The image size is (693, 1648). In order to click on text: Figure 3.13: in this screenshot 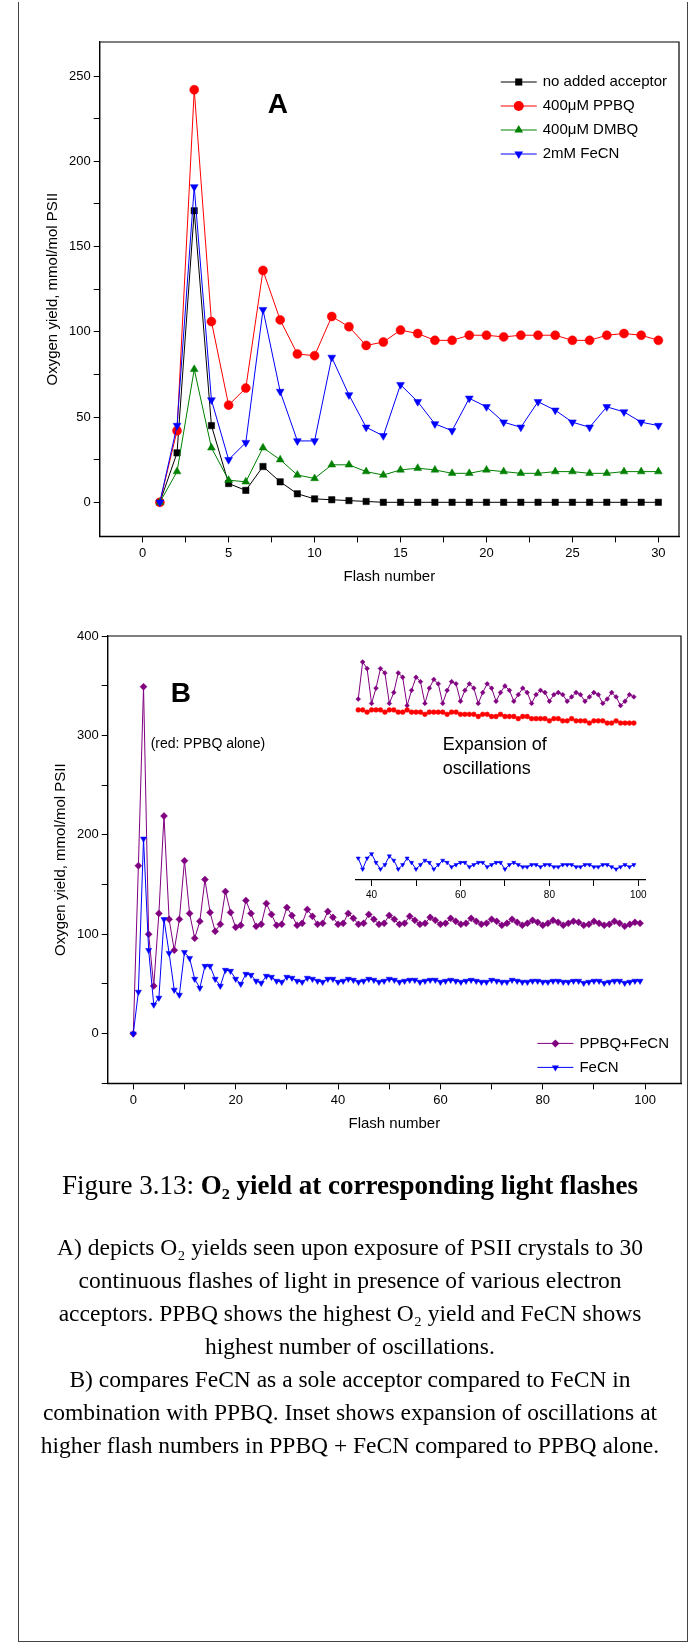, I will do `click(127, 1185)`.